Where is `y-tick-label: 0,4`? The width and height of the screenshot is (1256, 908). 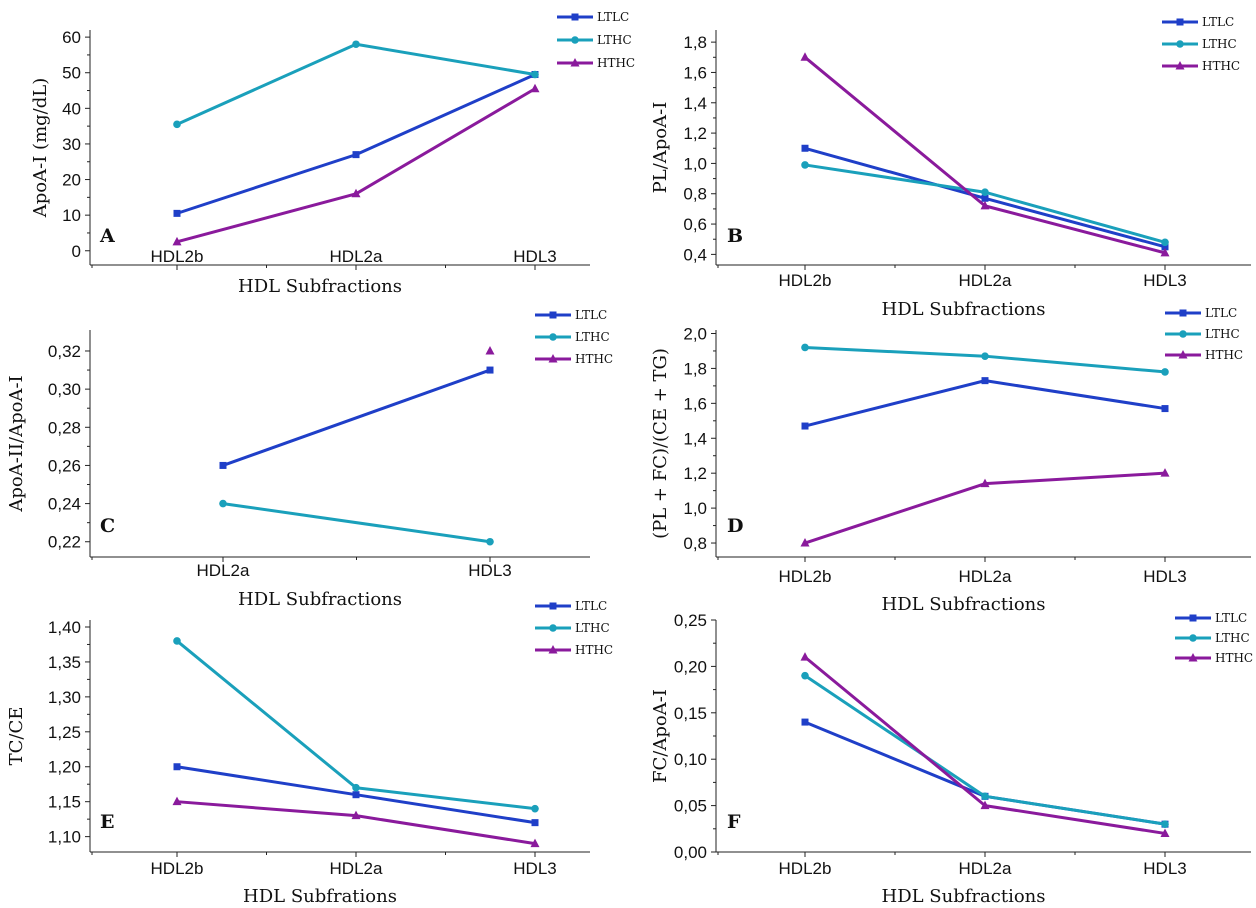 y-tick-label: 0,4 is located at coordinates (695, 254).